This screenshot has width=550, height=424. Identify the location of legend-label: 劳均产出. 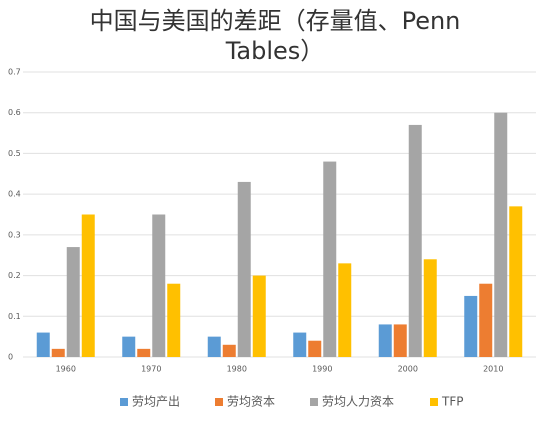
(156, 402).